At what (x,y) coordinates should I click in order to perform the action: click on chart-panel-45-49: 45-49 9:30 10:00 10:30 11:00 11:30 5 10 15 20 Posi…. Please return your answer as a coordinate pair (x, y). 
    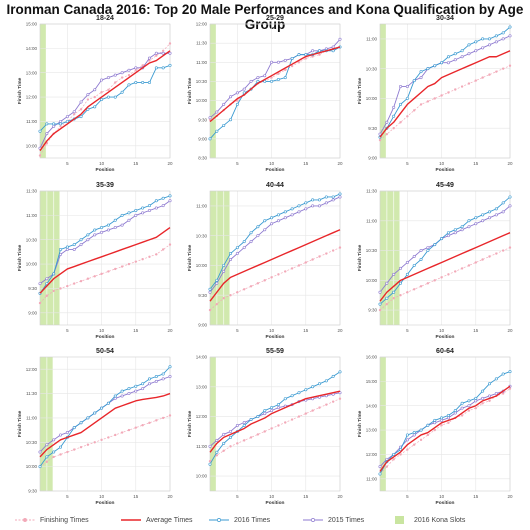
    Looking at the image, I should click on (435, 261).